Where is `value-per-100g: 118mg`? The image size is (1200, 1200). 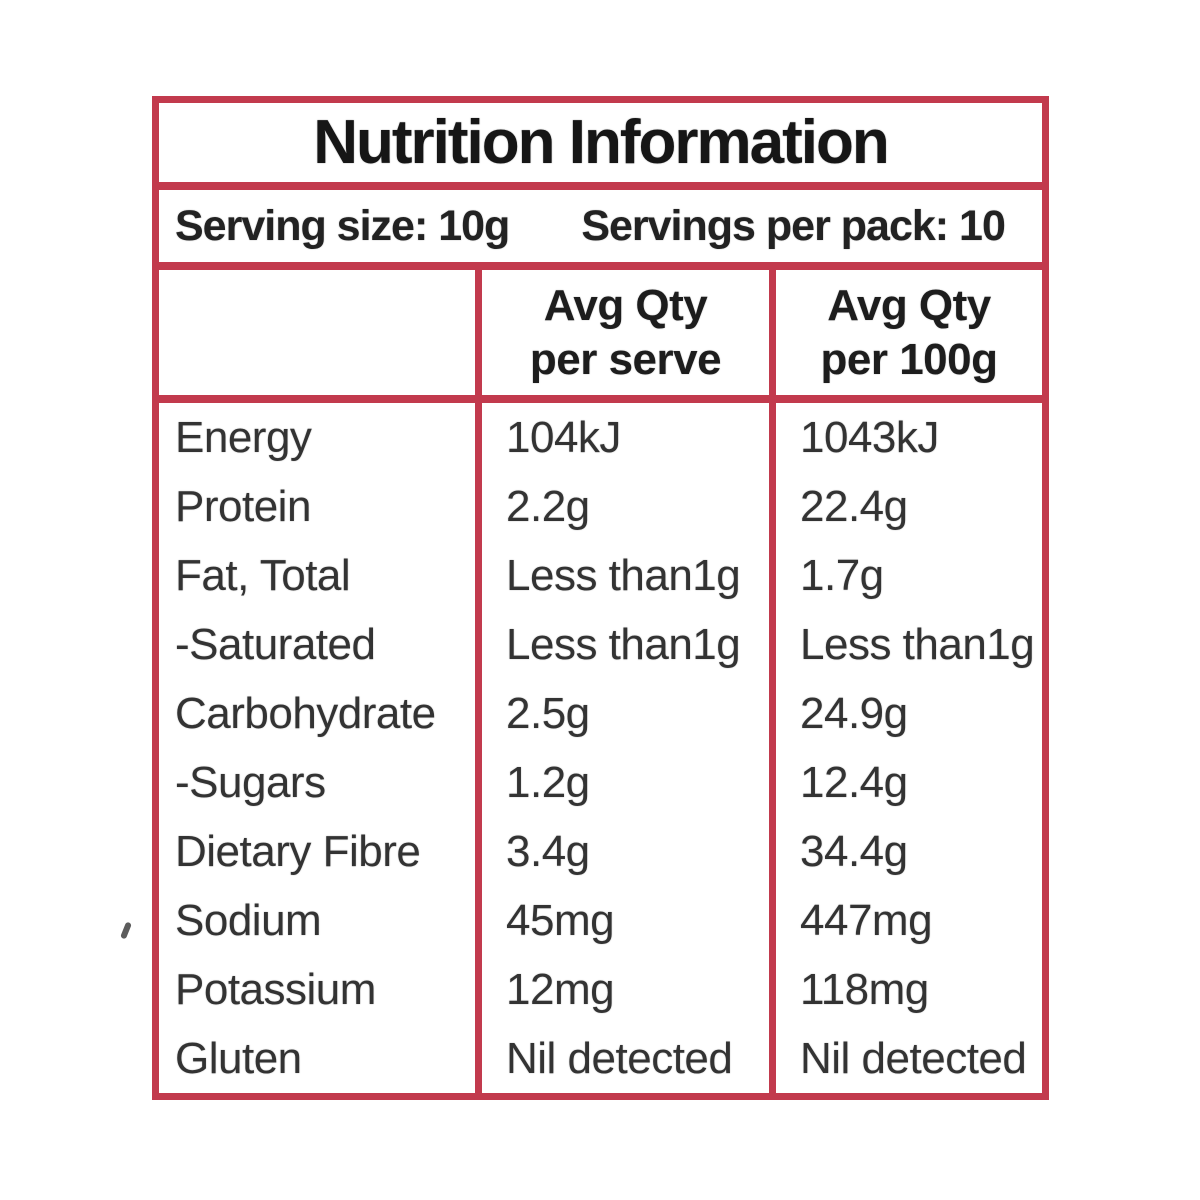 value-per-100g: 118mg is located at coordinates (905, 989).